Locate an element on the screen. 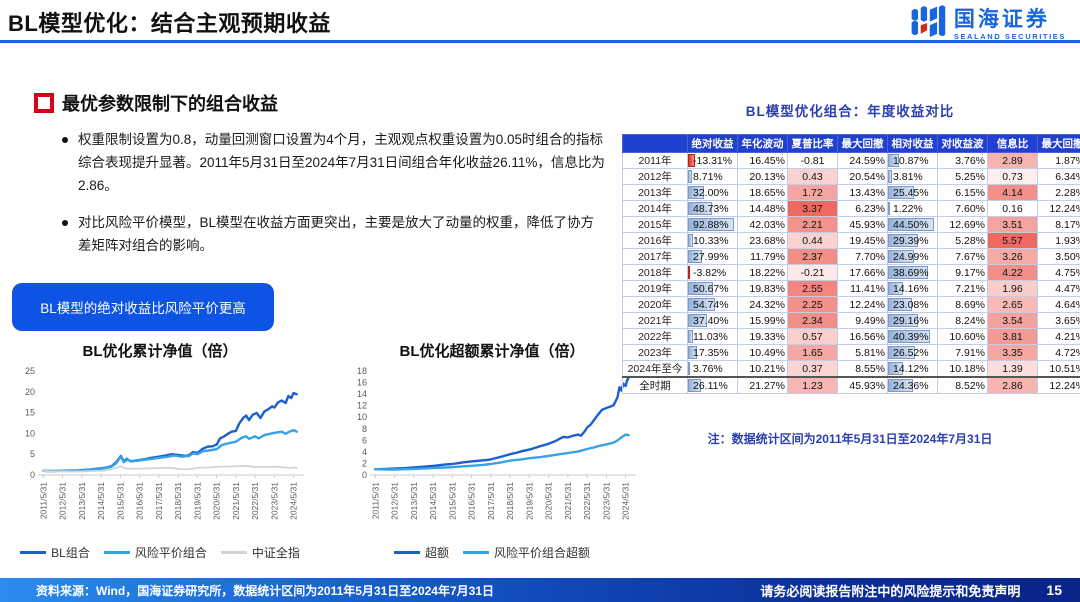 The width and height of the screenshot is (1080, 602). table-cell: 4.75% is located at coordinates (1058, 272).